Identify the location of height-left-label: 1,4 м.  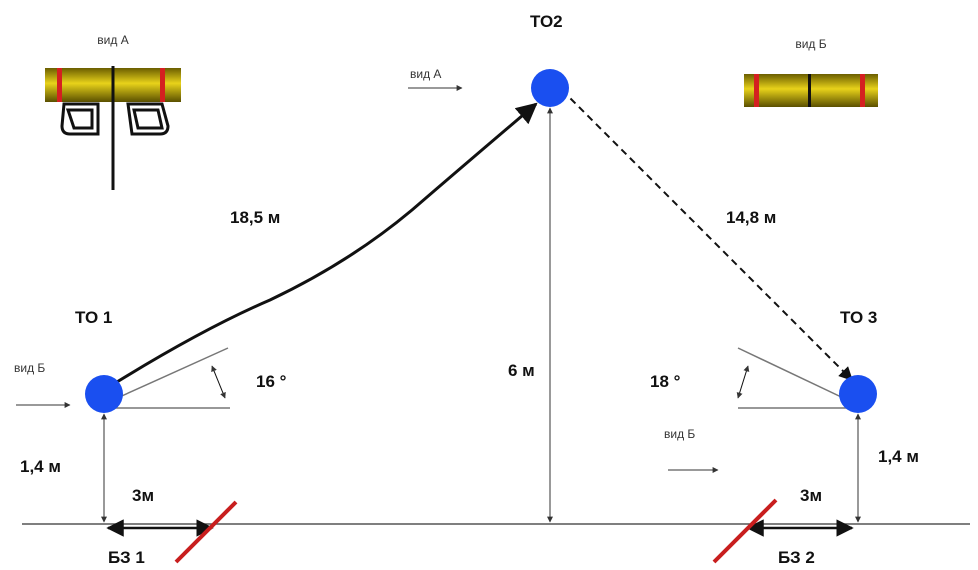
(40, 466).